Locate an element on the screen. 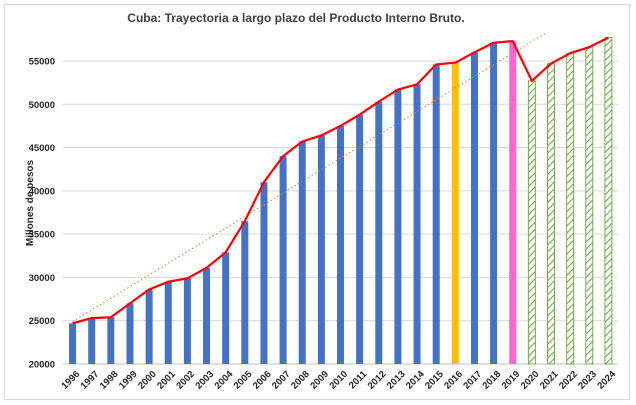 The image size is (636, 405). bar-2007 is located at coordinates (283, 260).